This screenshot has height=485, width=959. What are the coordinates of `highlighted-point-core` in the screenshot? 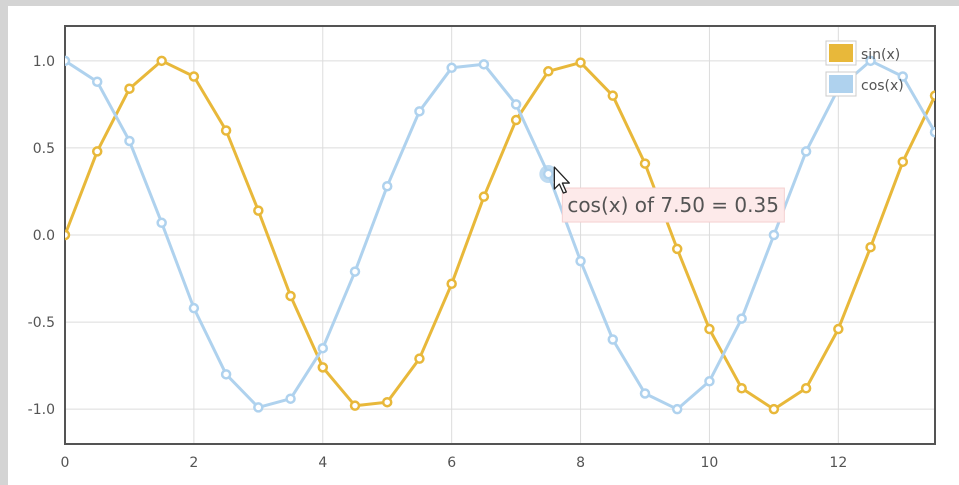 It's located at (548, 174).